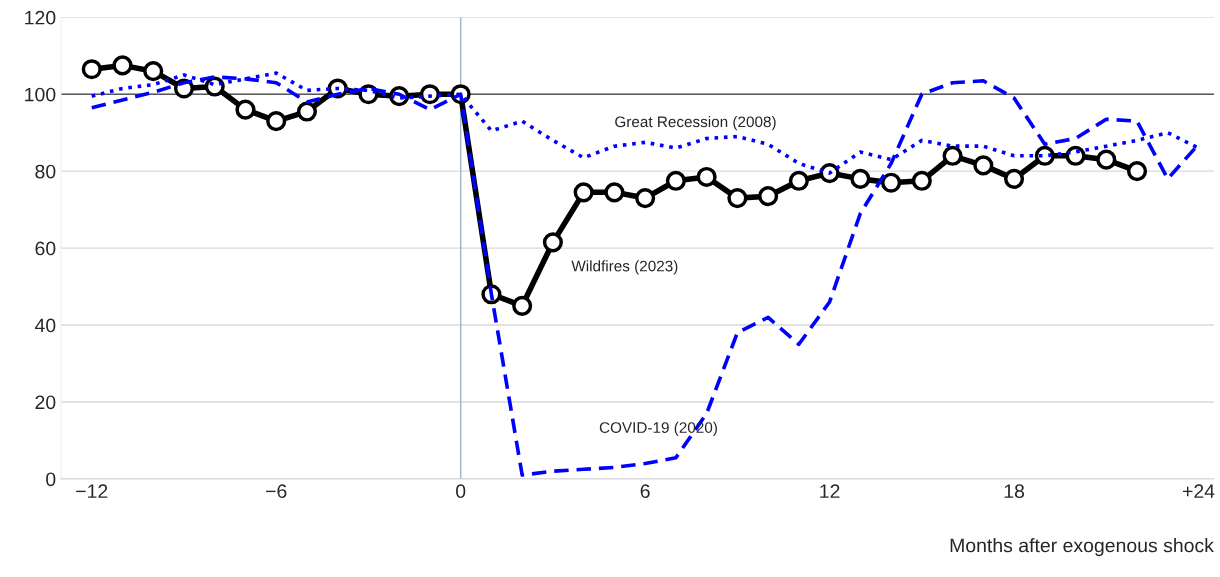 This screenshot has width=1220, height=577. I want to click on x-tick-label: −6, so click(276, 491).